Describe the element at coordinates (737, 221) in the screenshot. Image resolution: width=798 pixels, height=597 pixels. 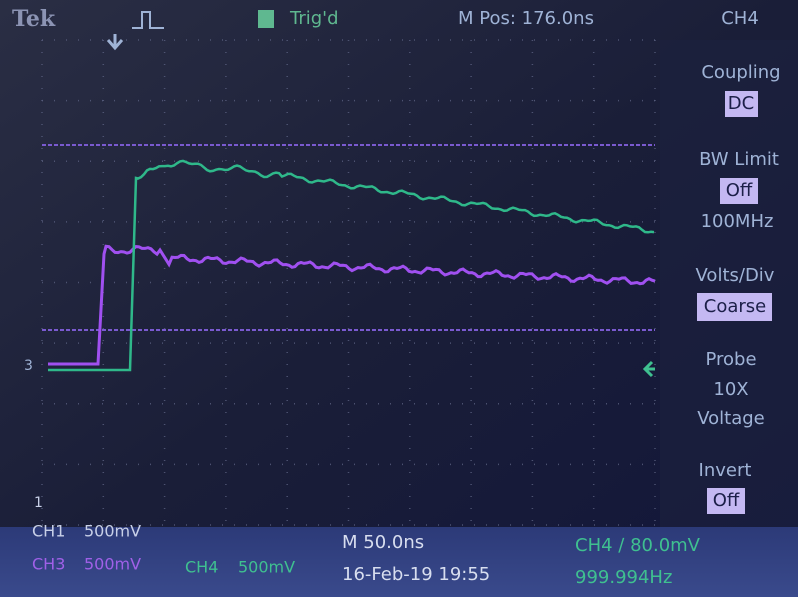
I see `menu-detail: 100MHz` at that location.